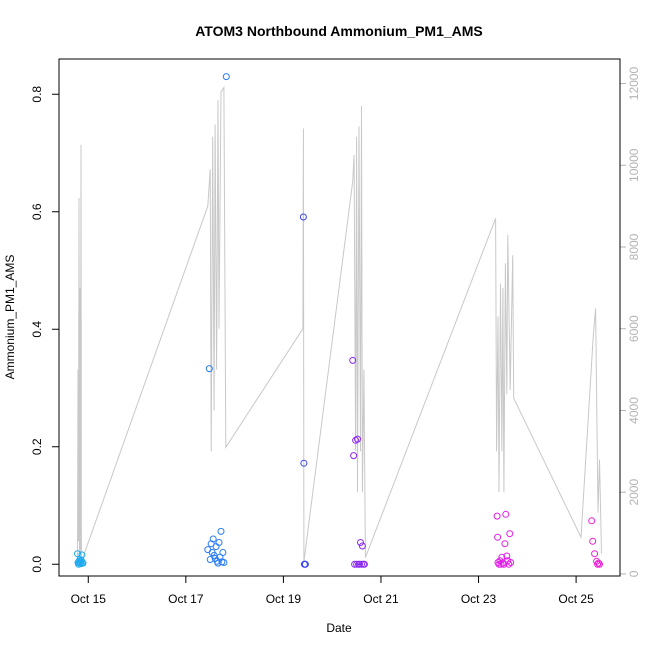  Describe the element at coordinates (634, 246) in the screenshot. I see `y2-tick-label: 8000` at that location.